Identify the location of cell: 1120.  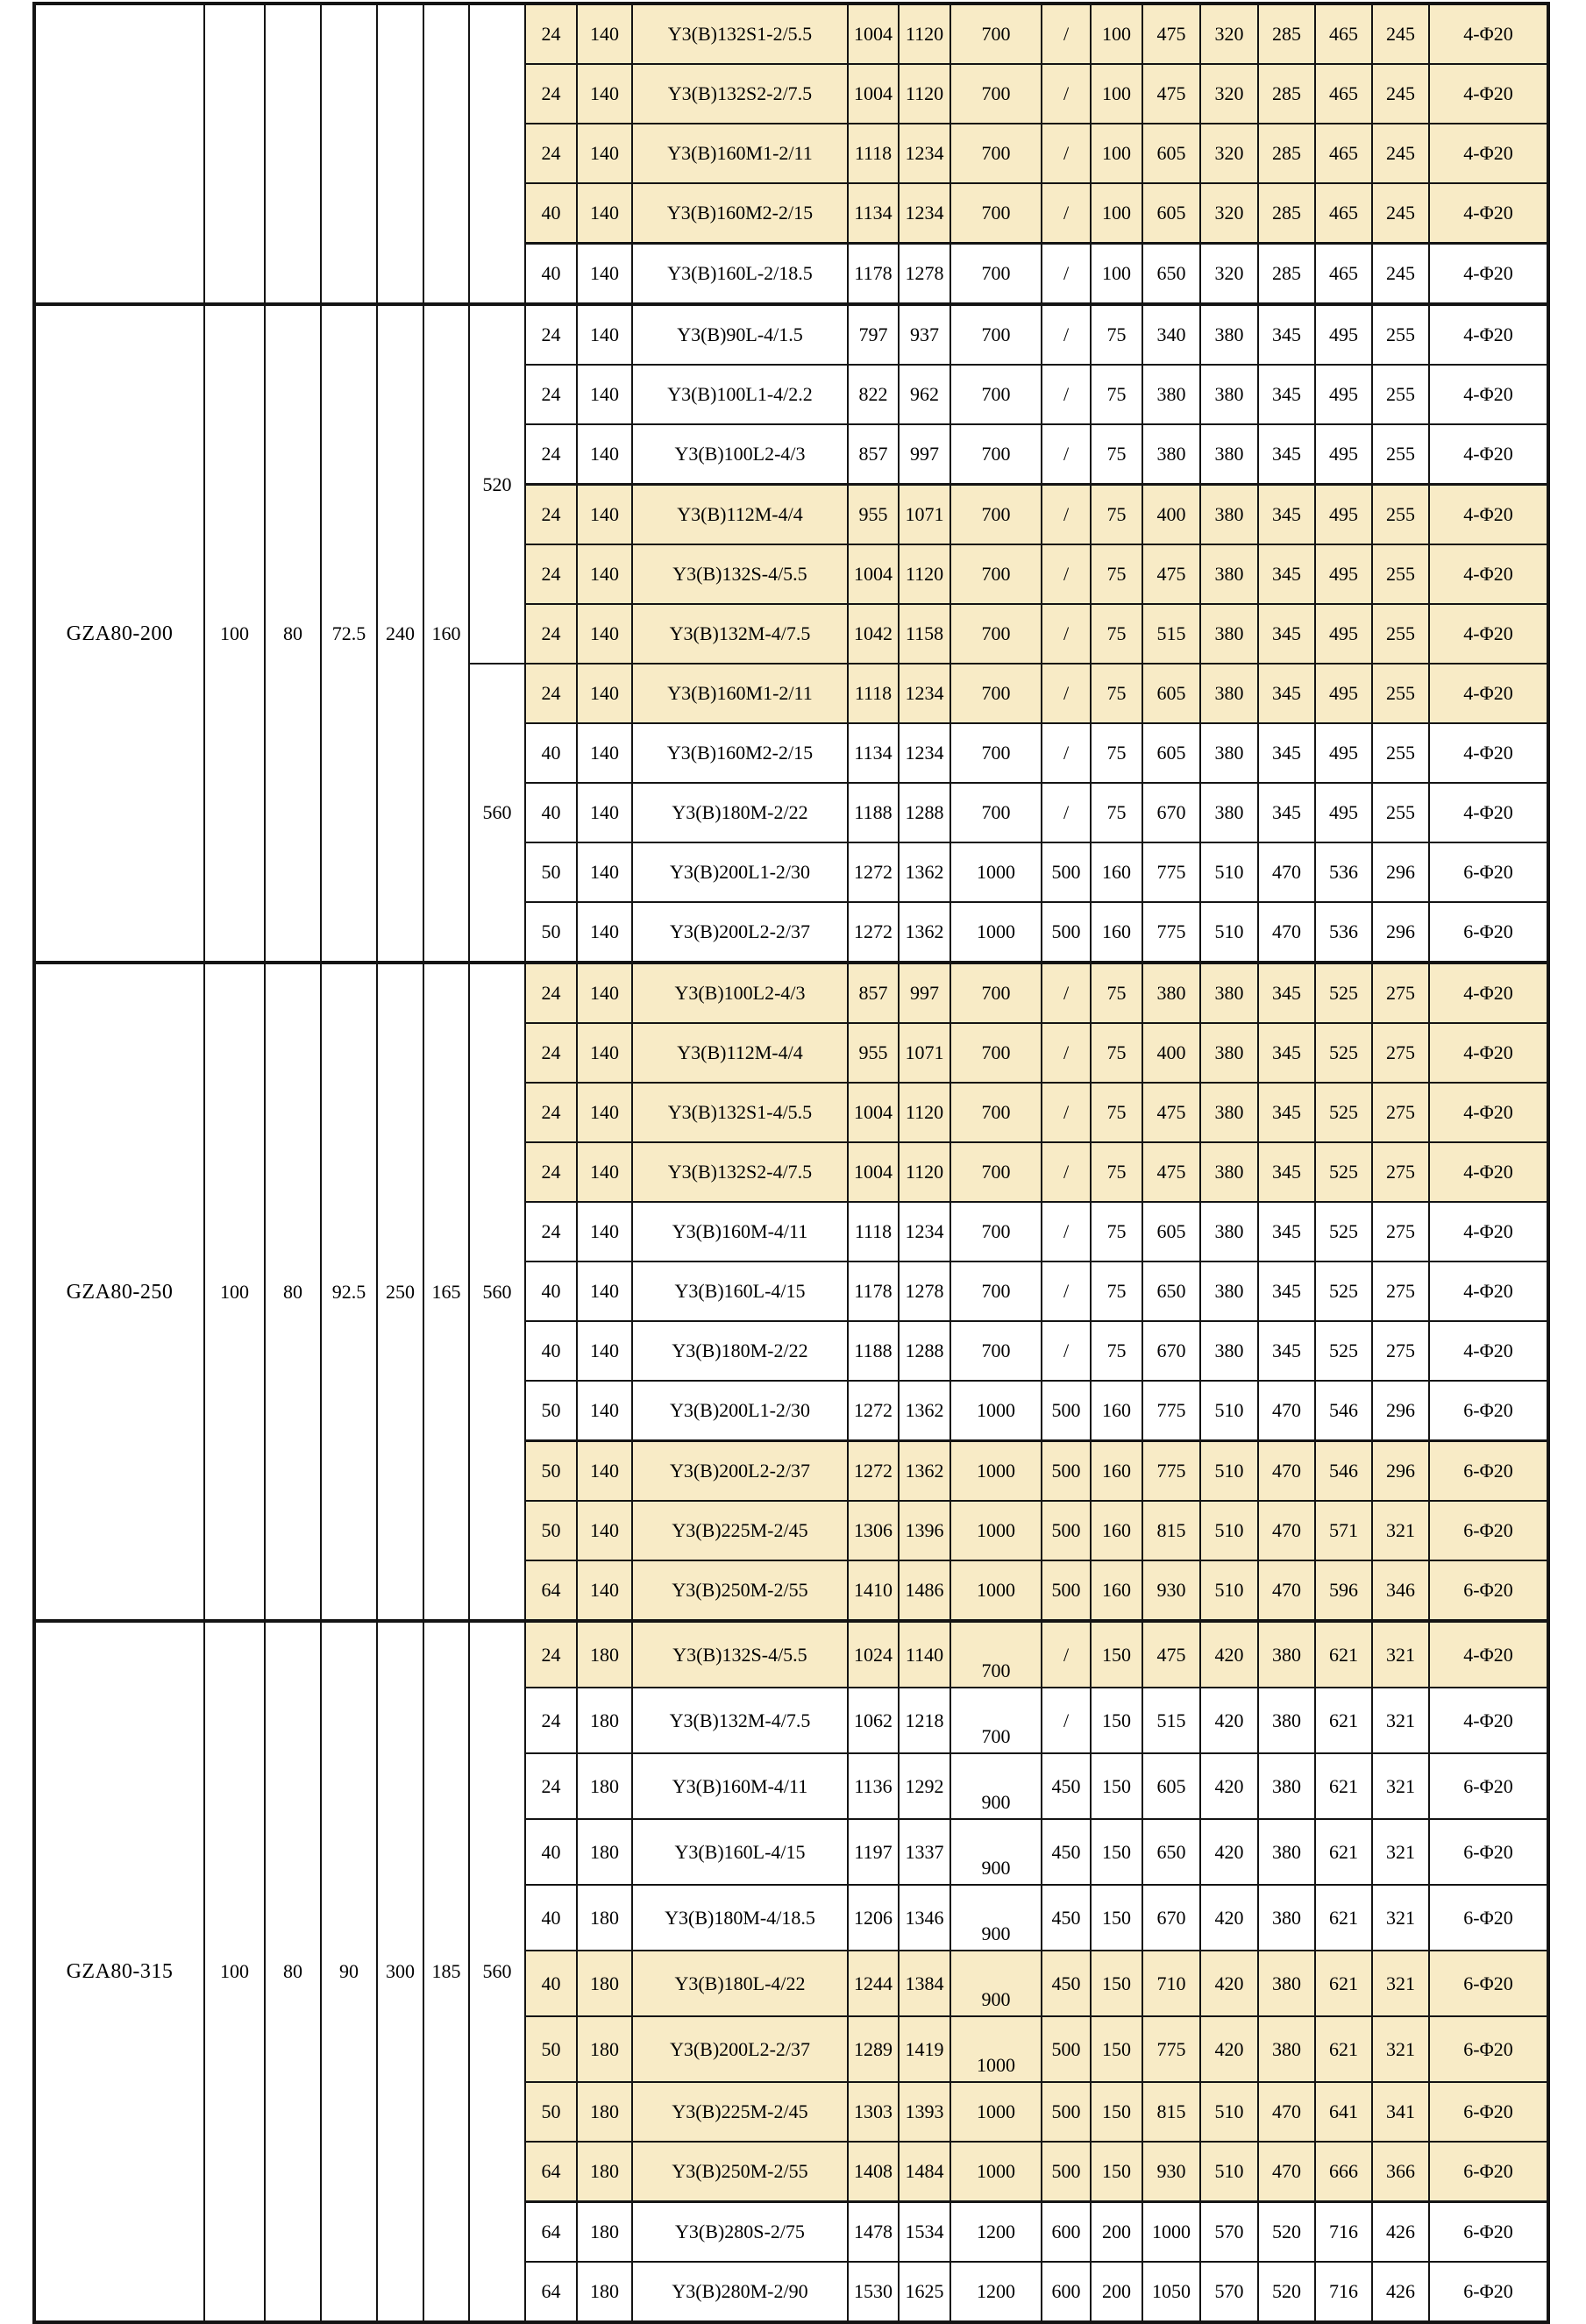
(925, 1172).